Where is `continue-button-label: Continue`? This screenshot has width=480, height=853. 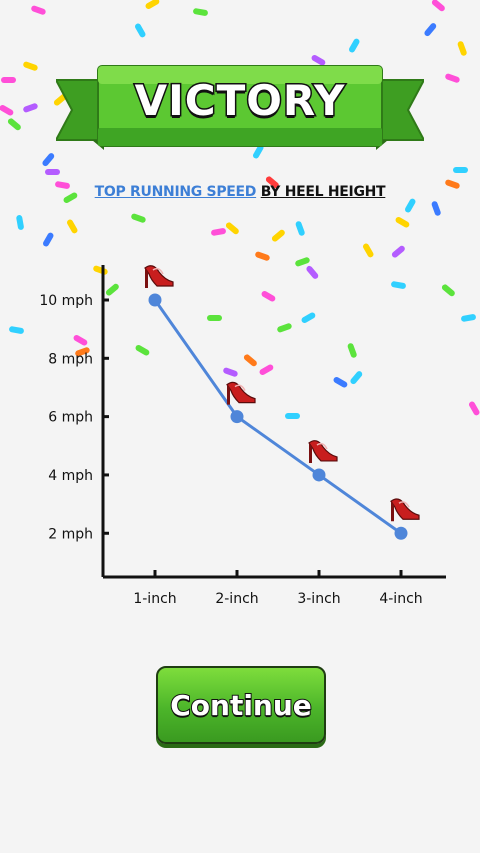 continue-button-label: Continue is located at coordinates (241, 705).